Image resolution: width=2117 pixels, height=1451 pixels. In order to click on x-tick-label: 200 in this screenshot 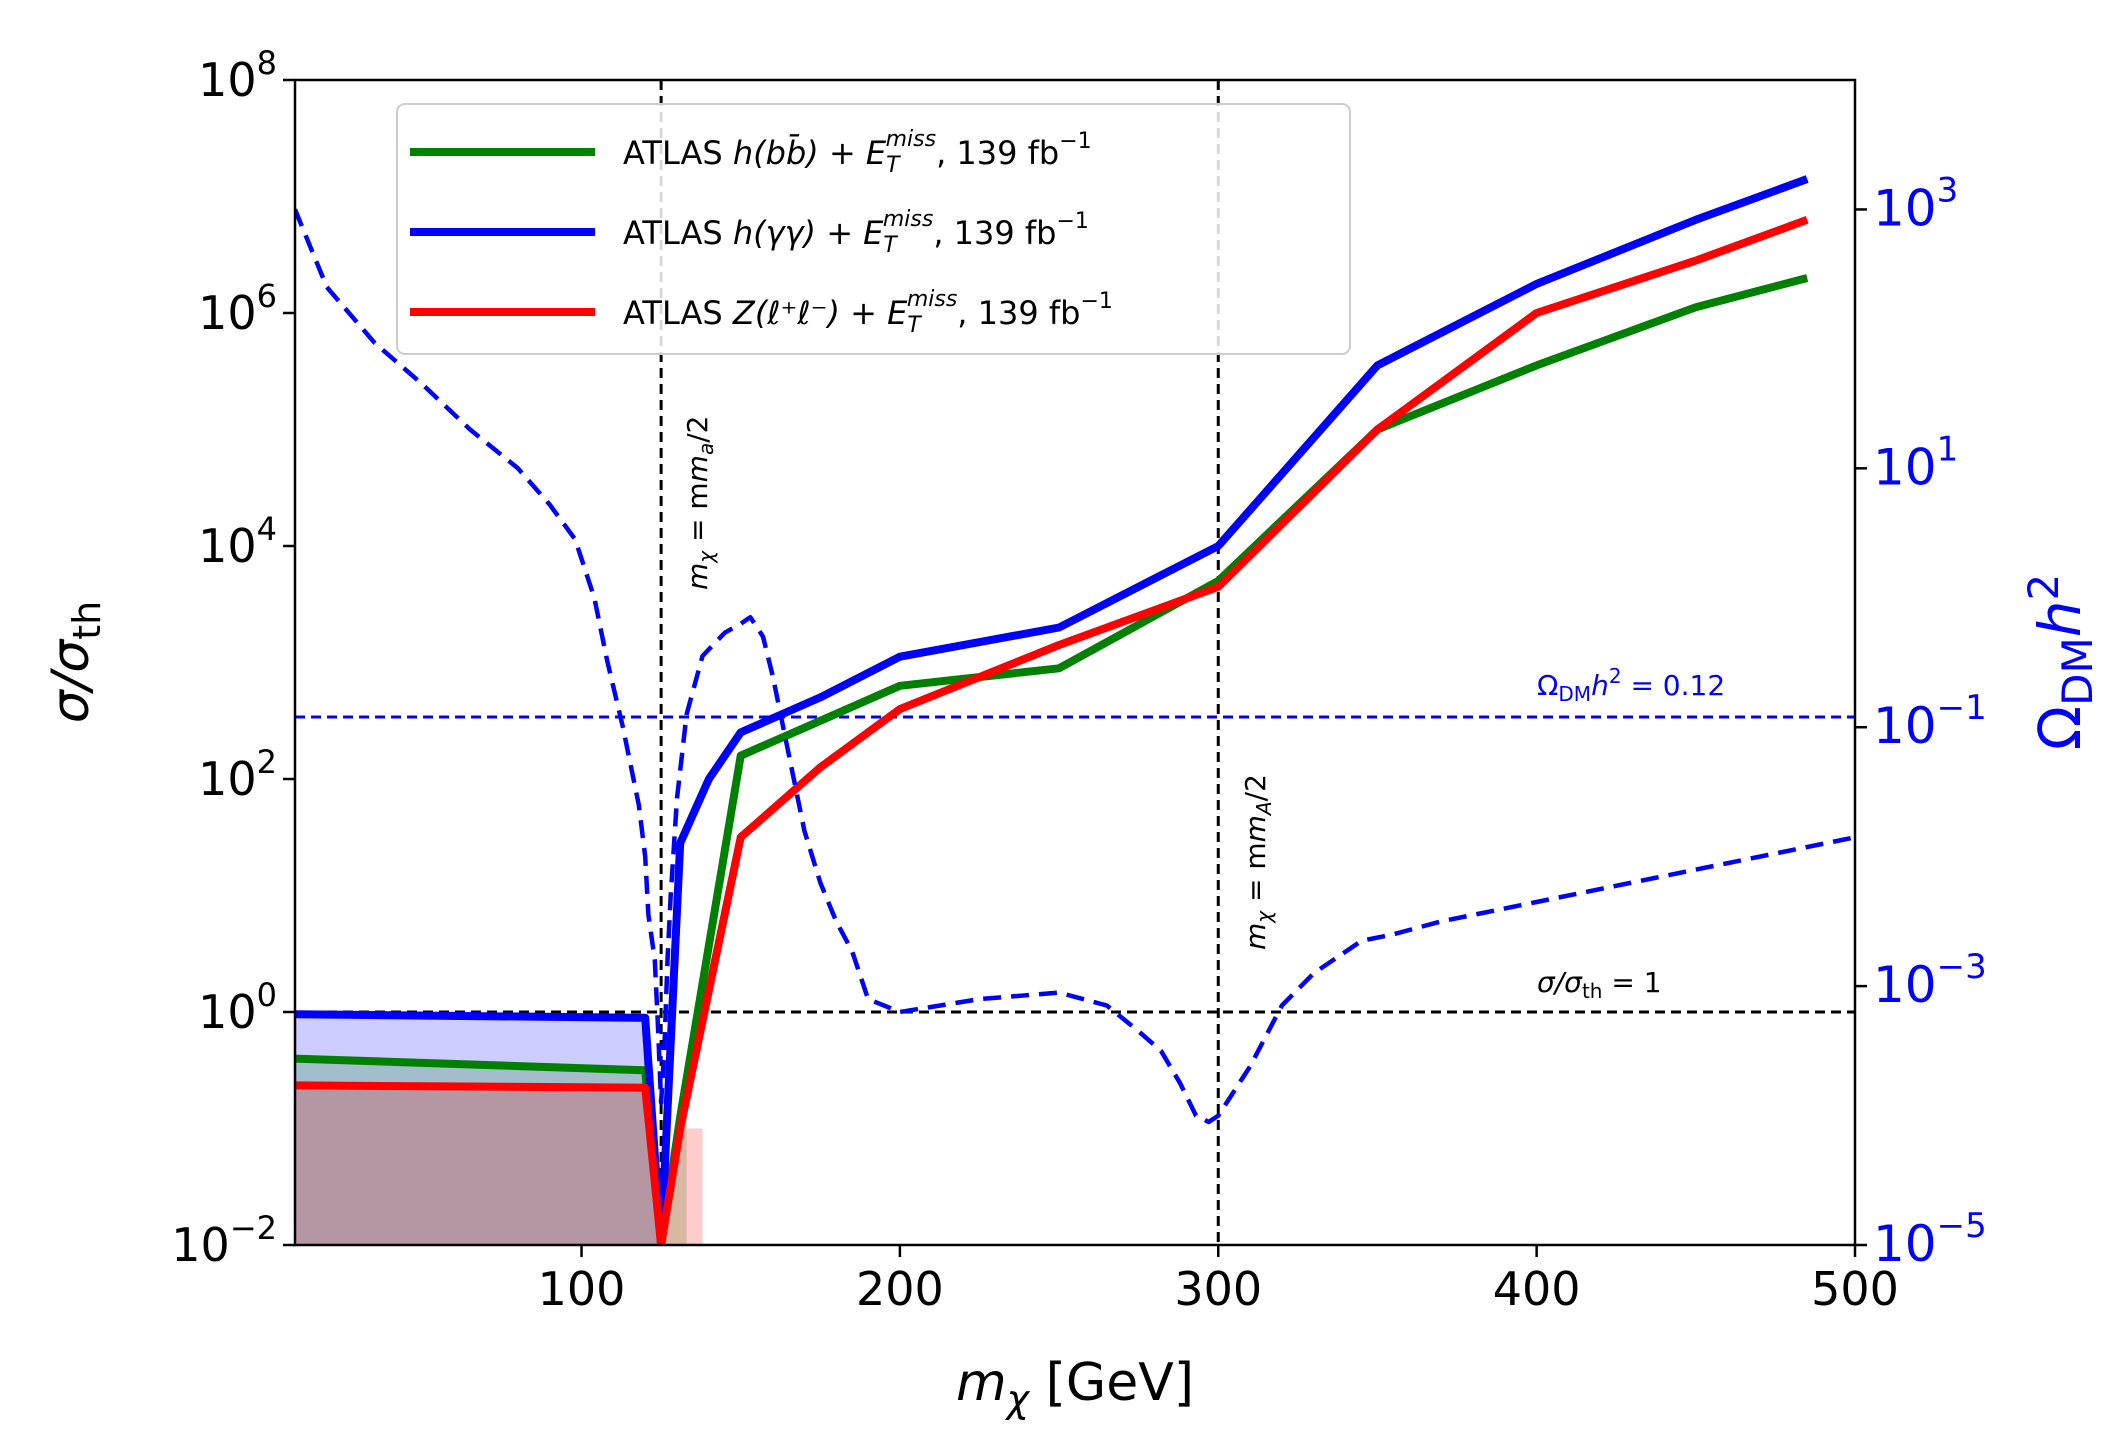, I will do `click(900, 1289)`.